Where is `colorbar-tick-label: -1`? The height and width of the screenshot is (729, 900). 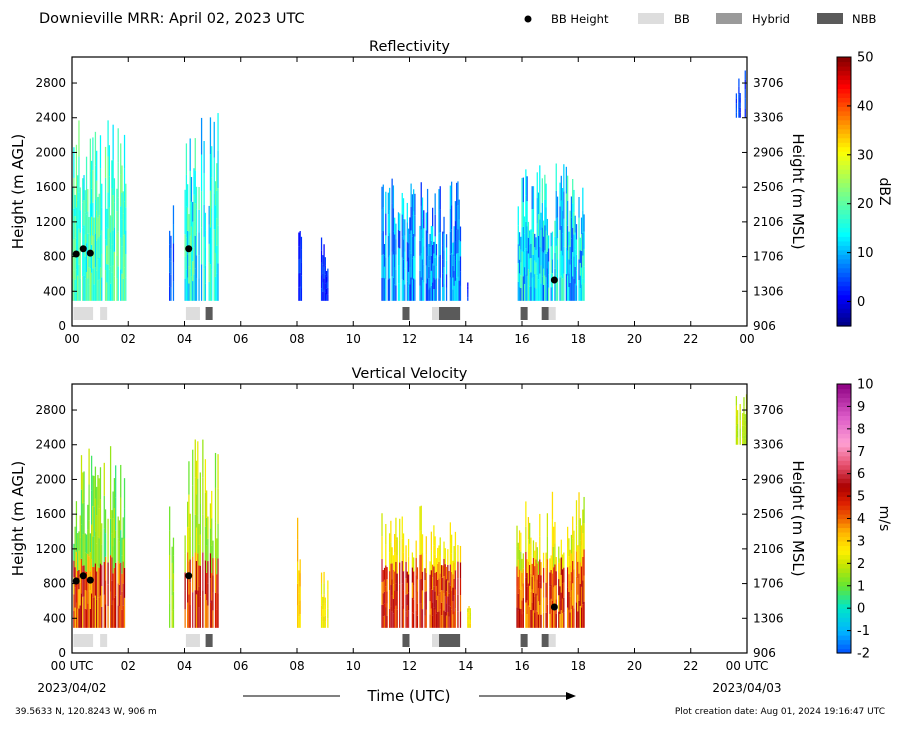 colorbar-tick-label: -1 is located at coordinates (863, 631).